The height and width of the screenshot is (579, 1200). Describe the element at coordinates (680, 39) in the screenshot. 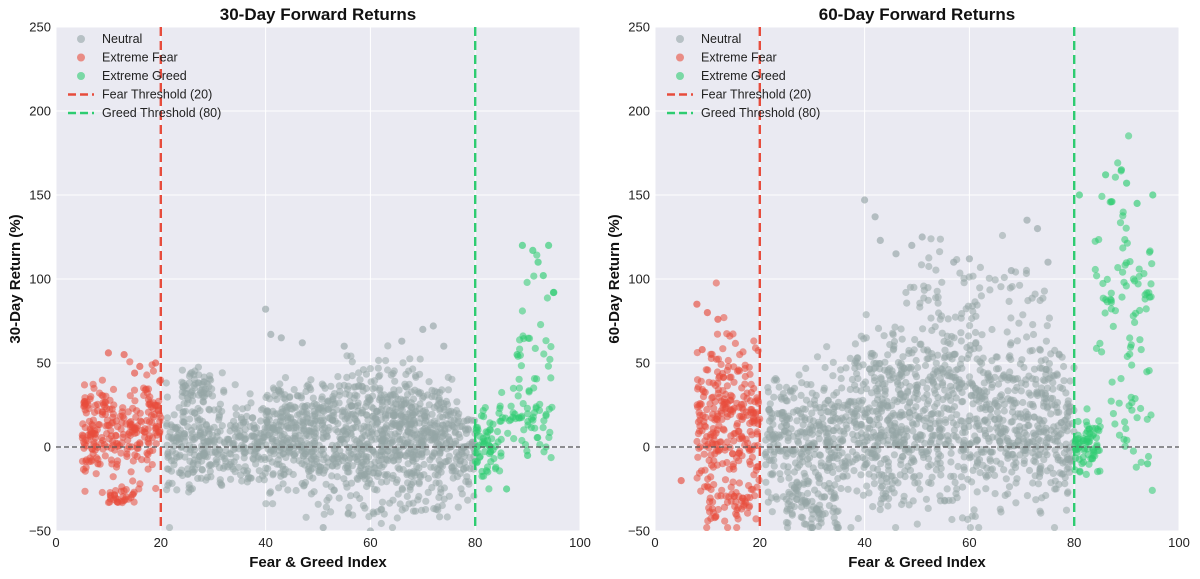

I see `legend-marker` at that location.